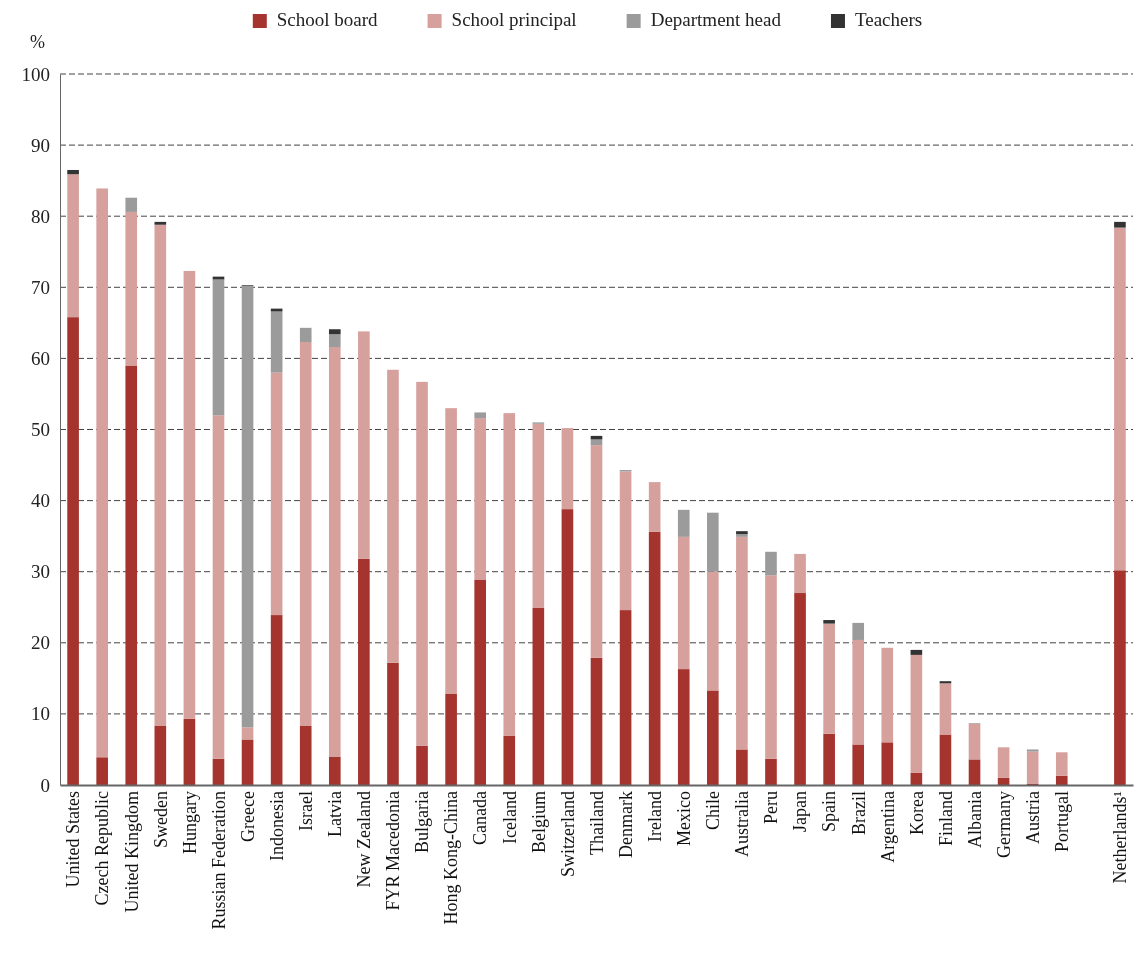  Describe the element at coordinates (567, 834) in the screenshot. I see `x-tick-label: Switzerland` at that location.